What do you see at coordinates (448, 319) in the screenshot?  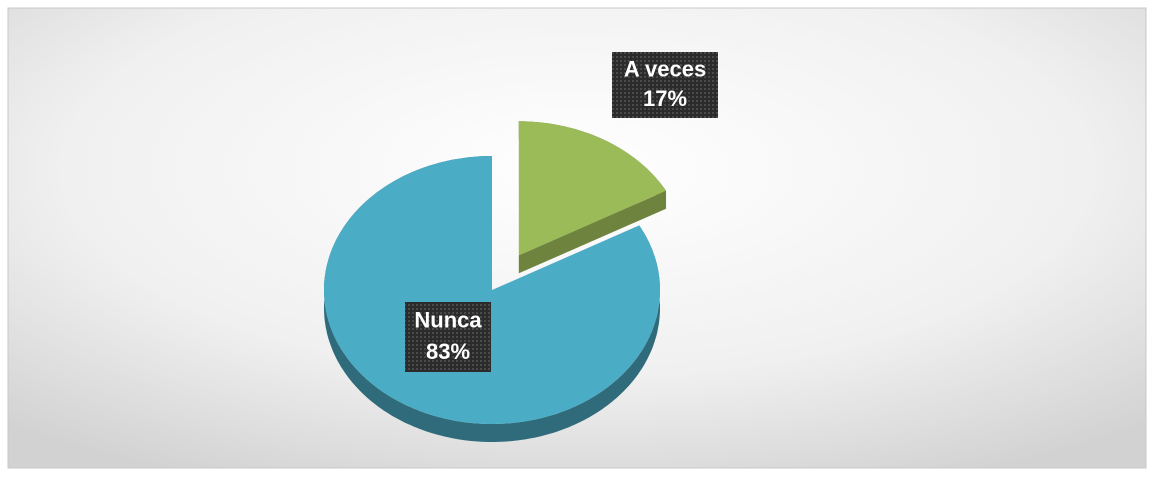 I see `label-category: Nunca` at bounding box center [448, 319].